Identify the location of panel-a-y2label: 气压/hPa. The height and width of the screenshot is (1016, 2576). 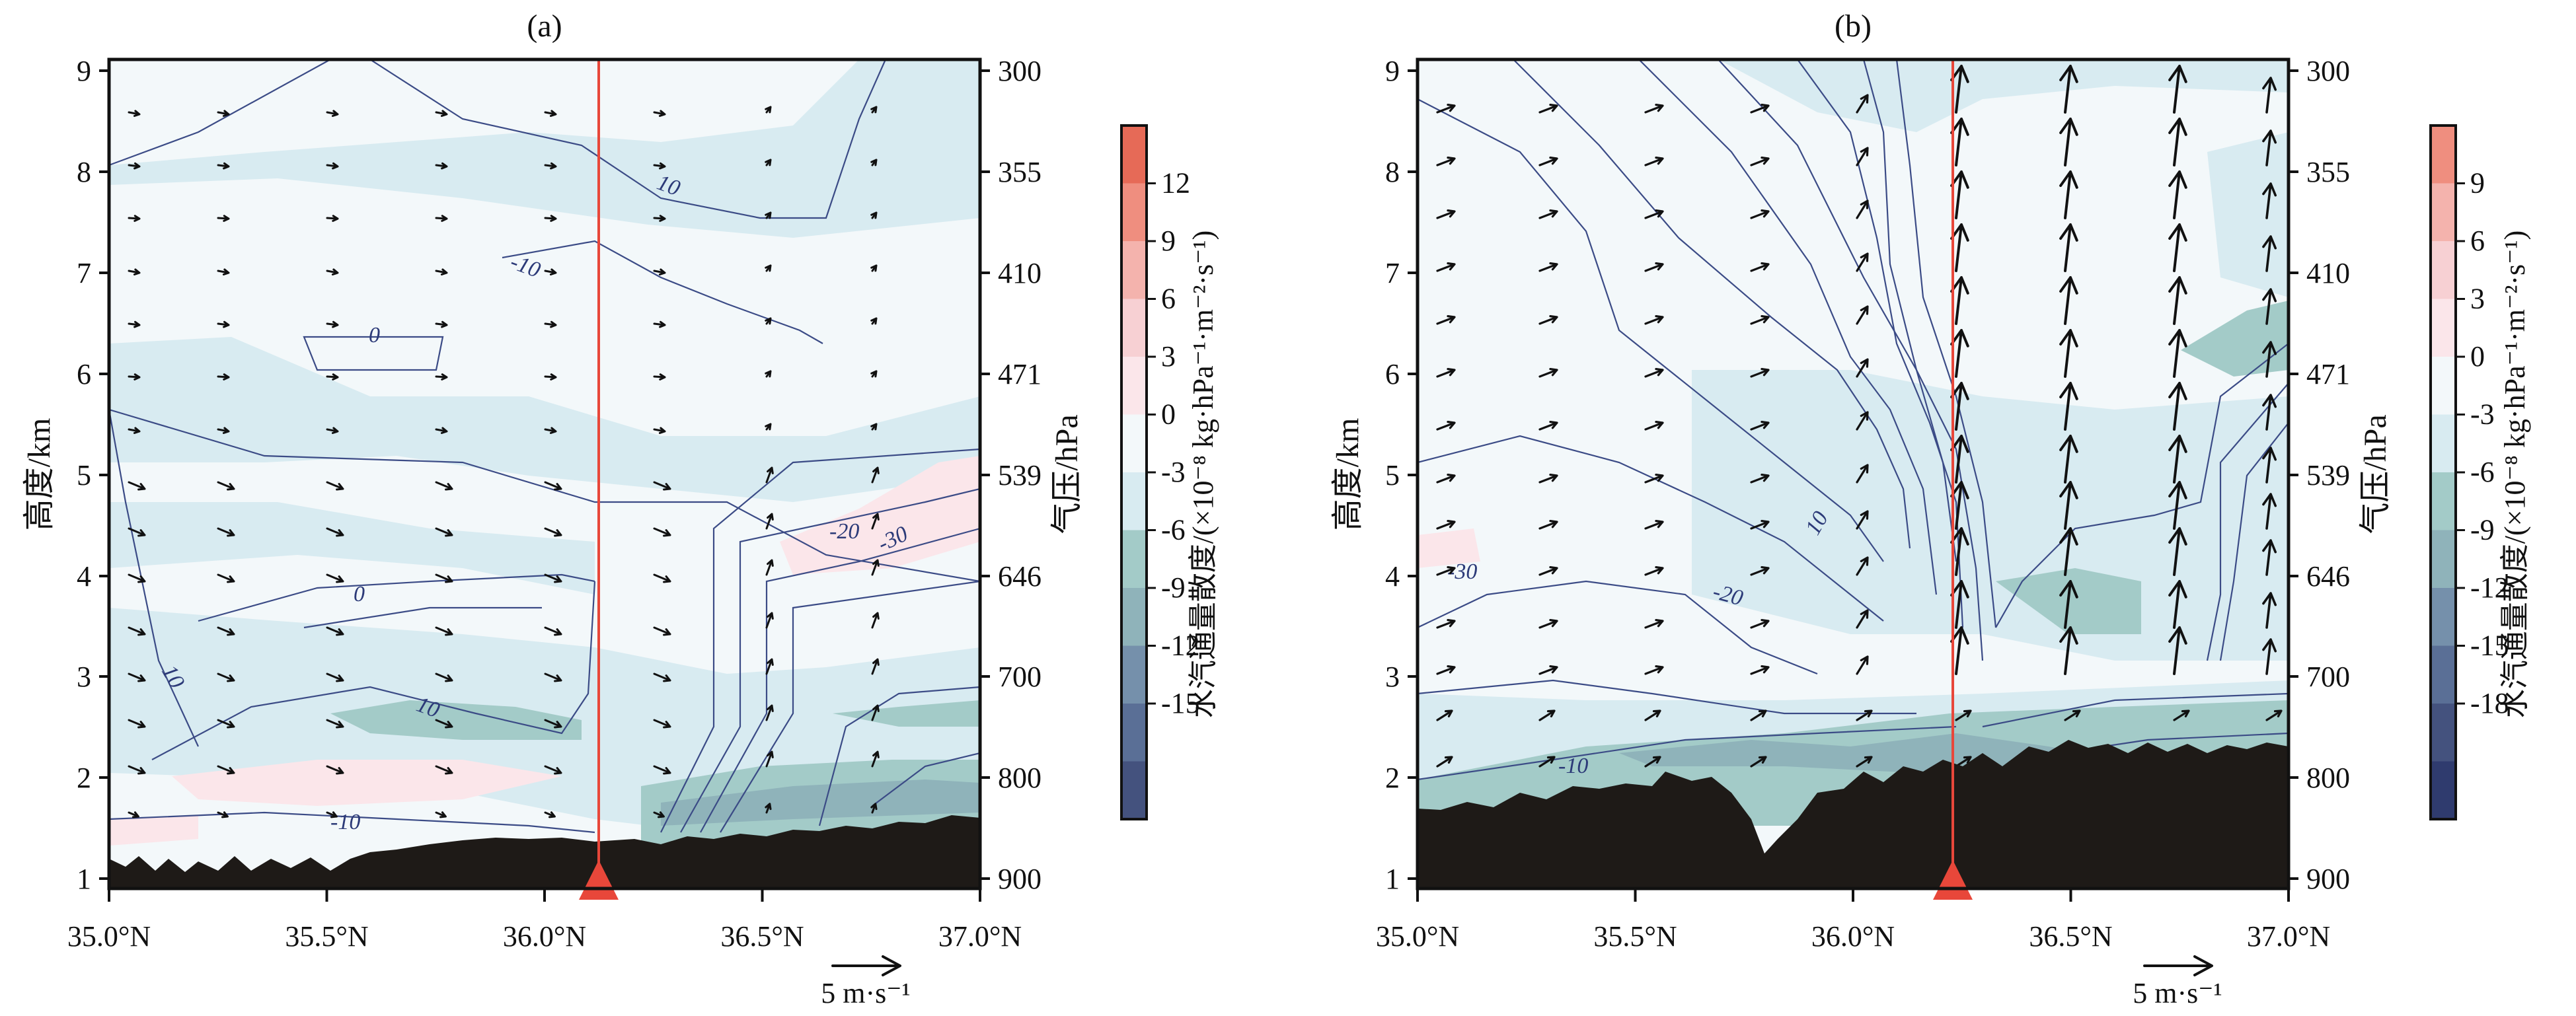
(1066, 474).